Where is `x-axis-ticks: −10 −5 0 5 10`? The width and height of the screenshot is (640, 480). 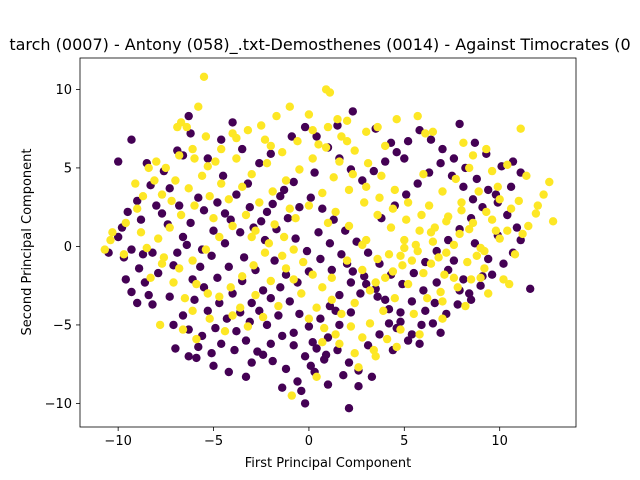 x-axis-ticks: −10 −5 0 5 10 is located at coordinates (306, 438).